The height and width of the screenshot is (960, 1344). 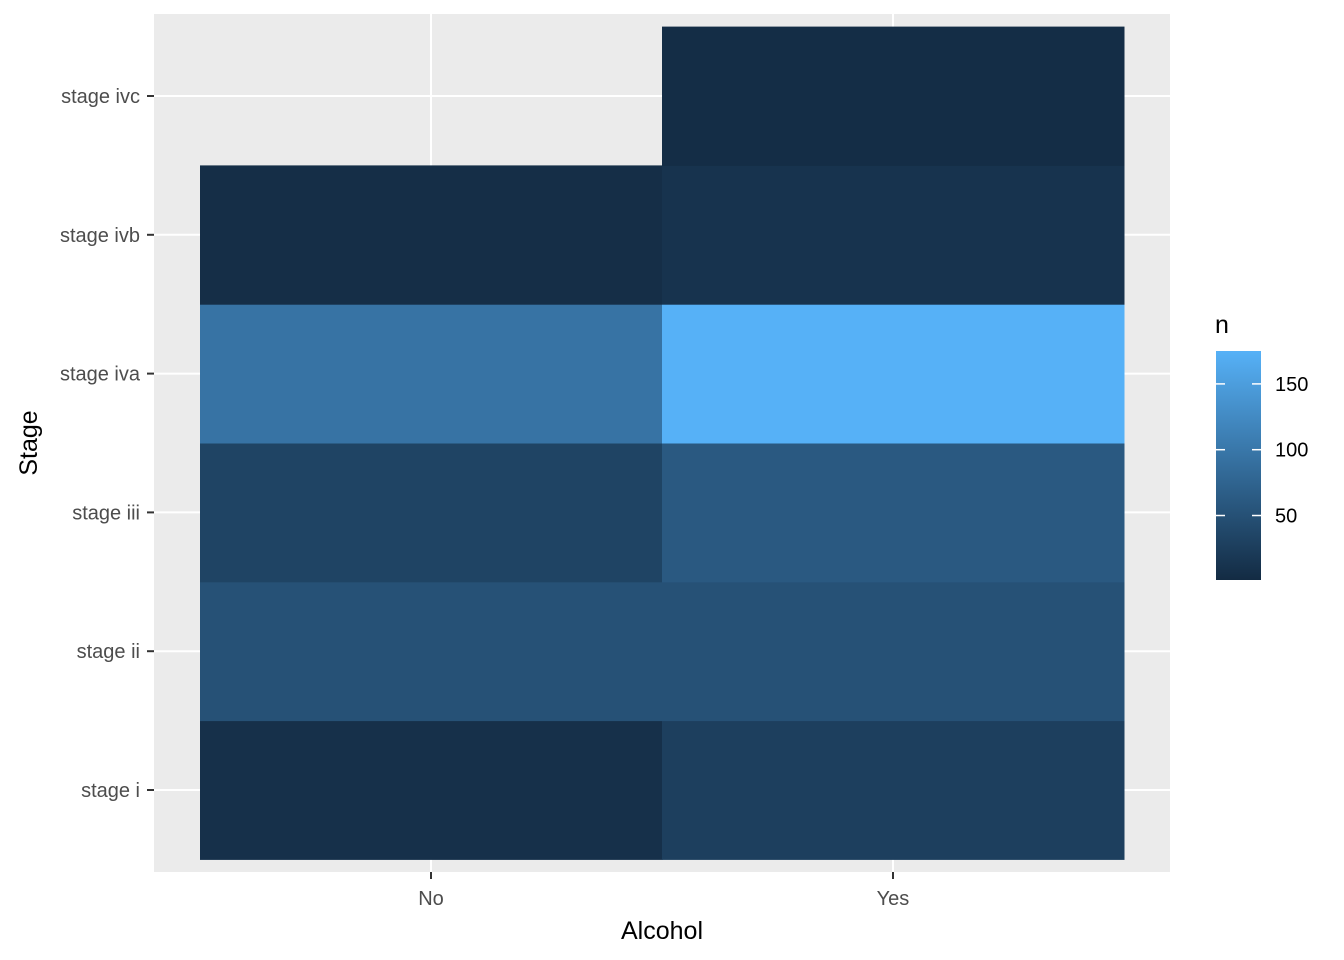 I want to click on legend-tick-label: 150, so click(x=1291, y=385).